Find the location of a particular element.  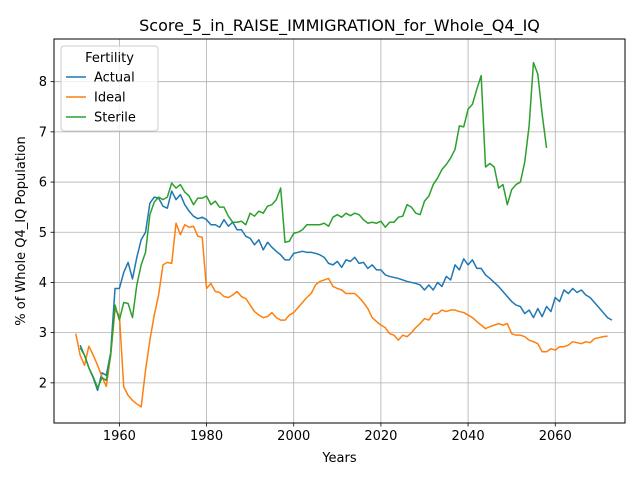

y-axis-label: % of Whole Q4_IQ Population is located at coordinates (21, 230).